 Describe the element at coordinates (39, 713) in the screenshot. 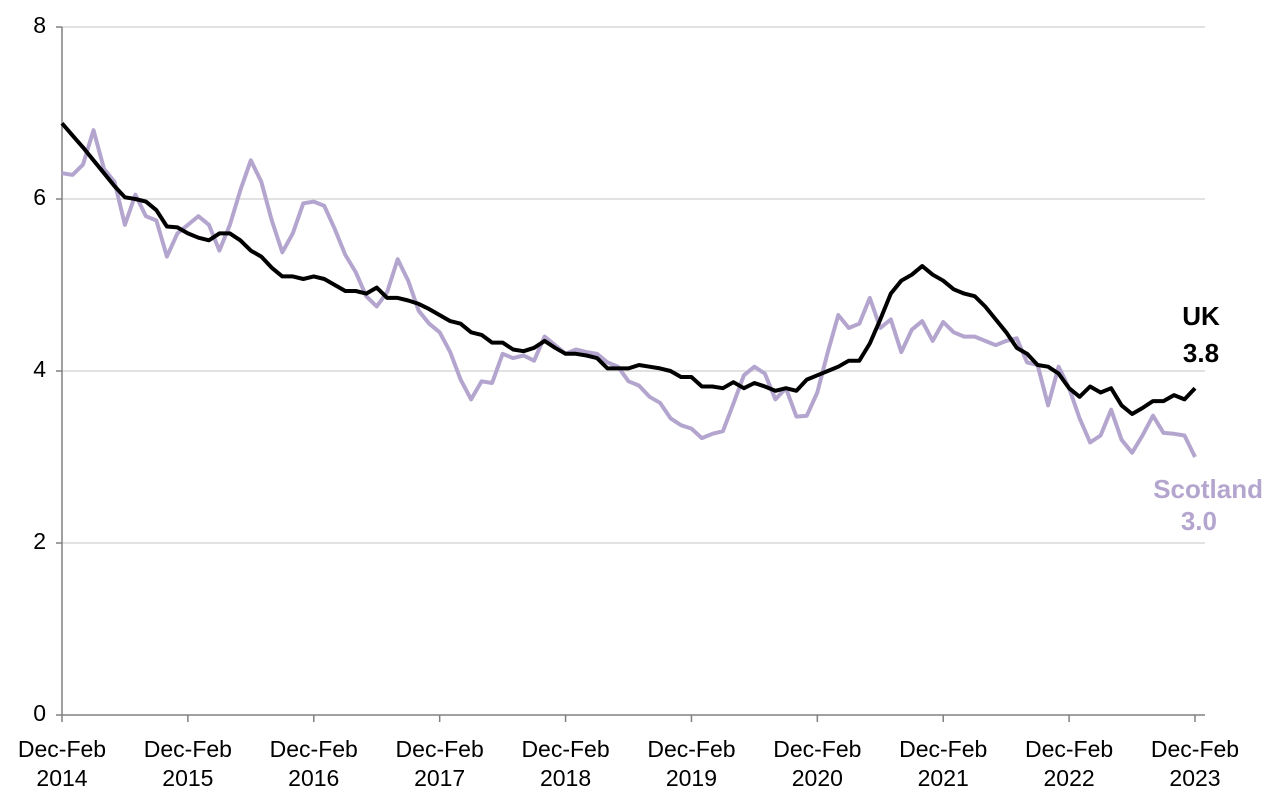

I see `y-tick-label: 0` at that location.